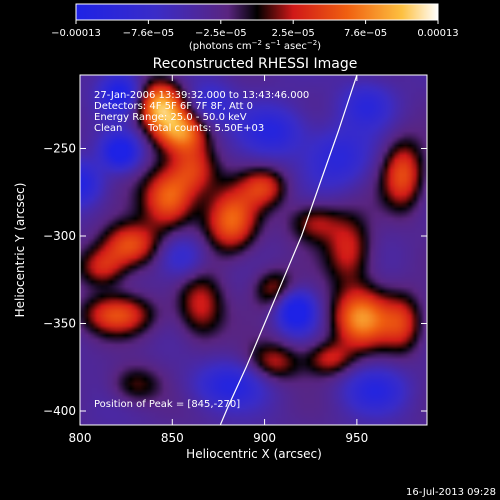 This screenshot has width=500, height=500. Describe the element at coordinates (59, 149) in the screenshot. I see `y-tick-label: −250` at that location.